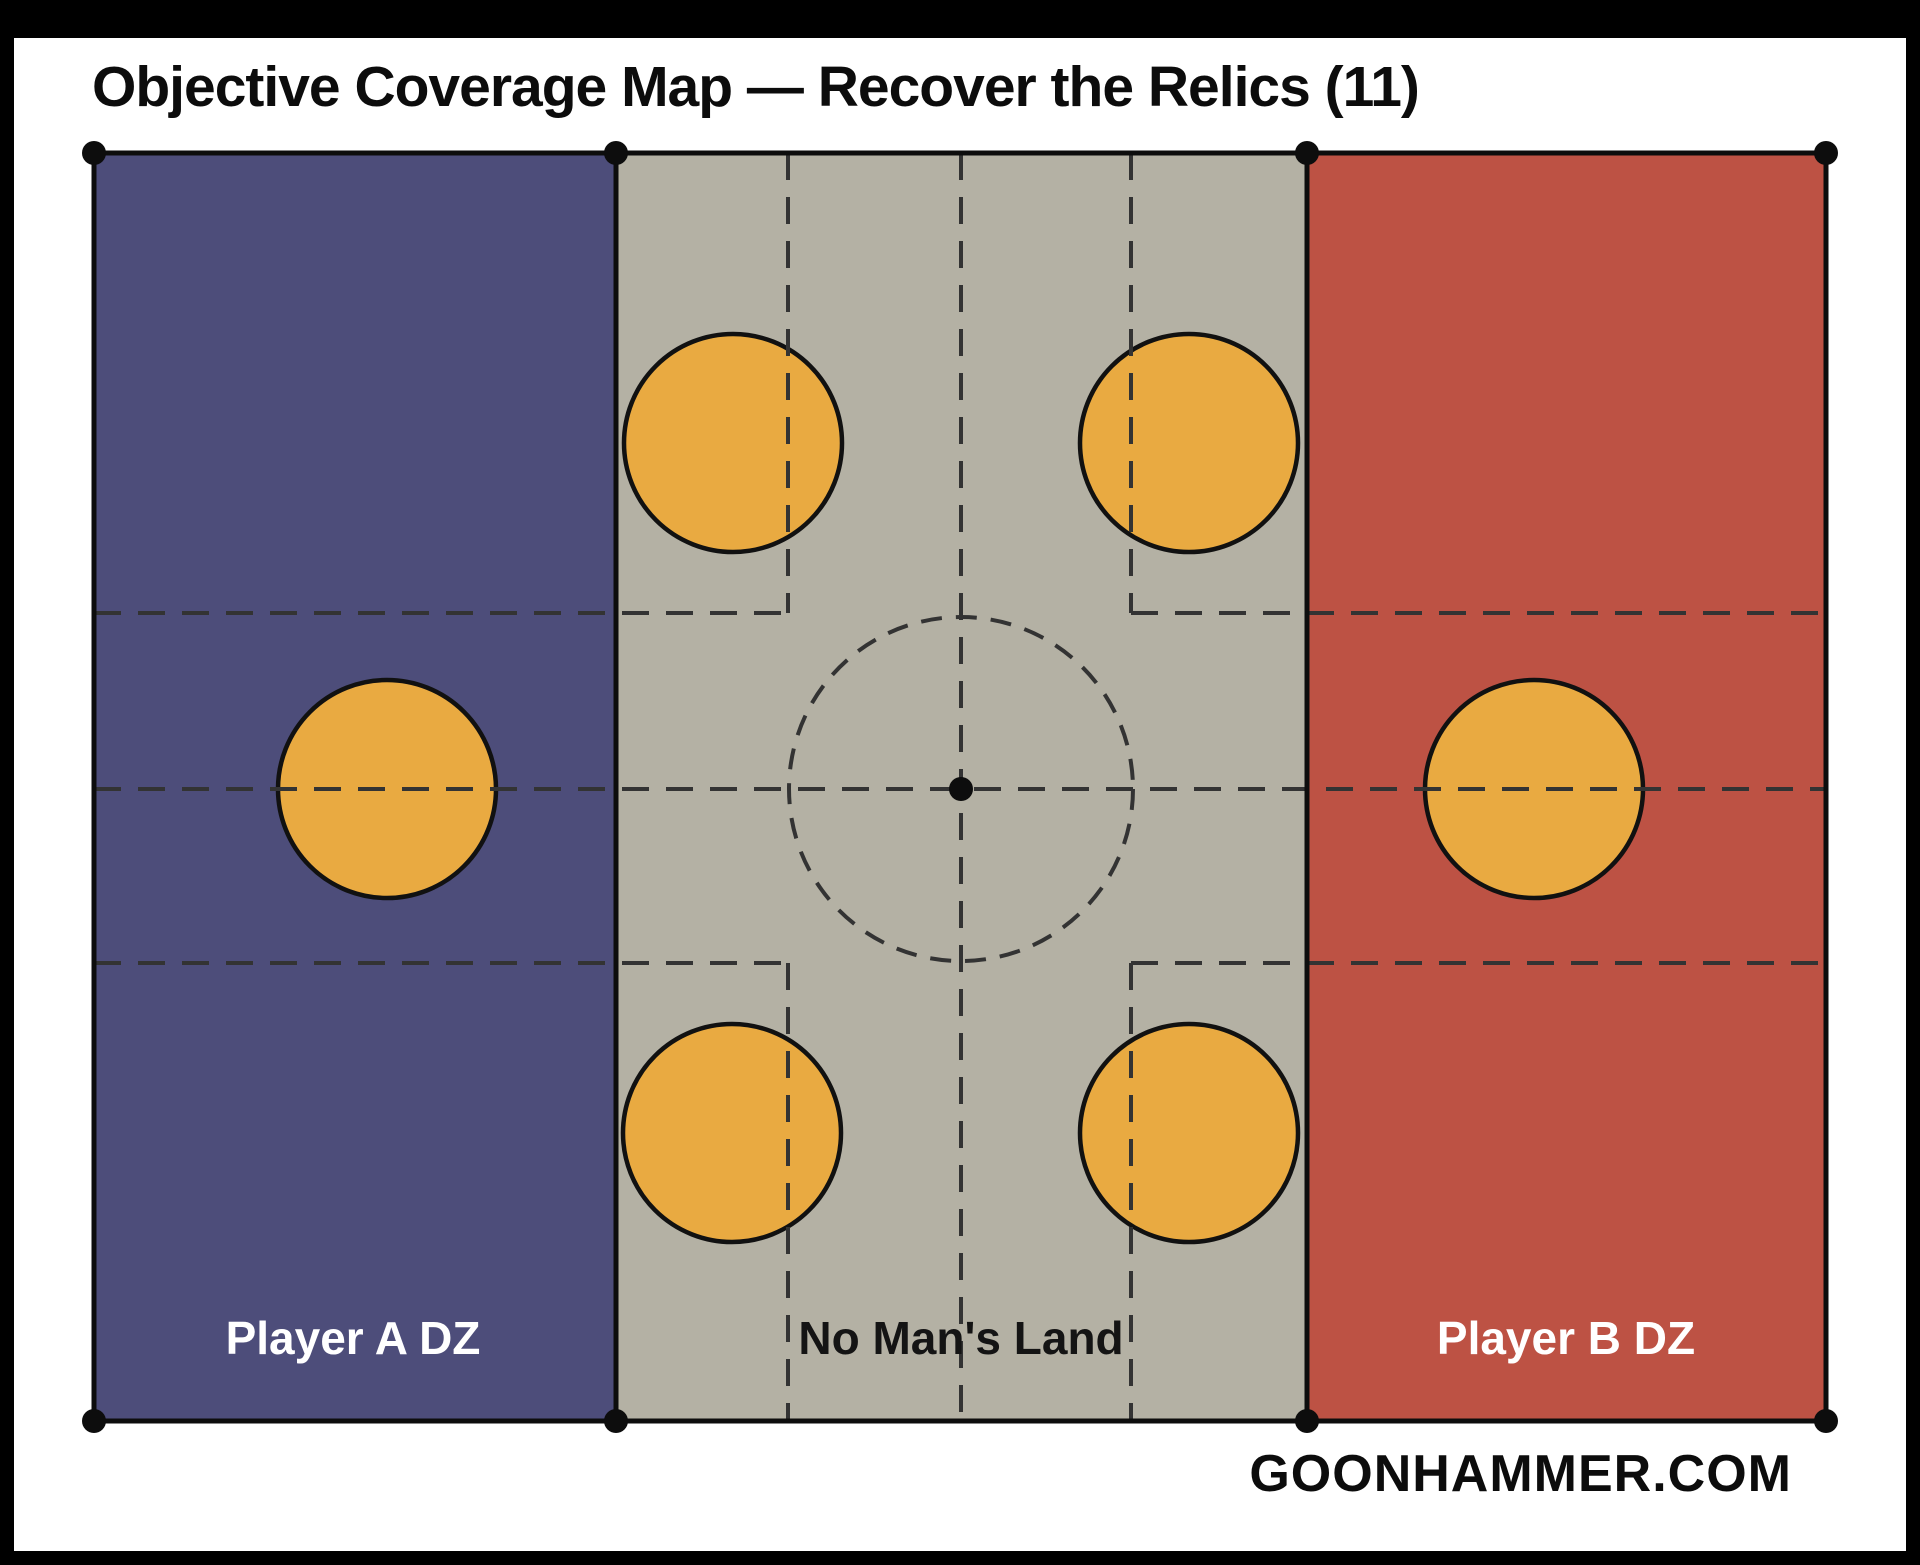 The width and height of the screenshot is (1920, 1565). What do you see at coordinates (1307, 1421) in the screenshot?
I see `boundary-dot-bottom-right` at bounding box center [1307, 1421].